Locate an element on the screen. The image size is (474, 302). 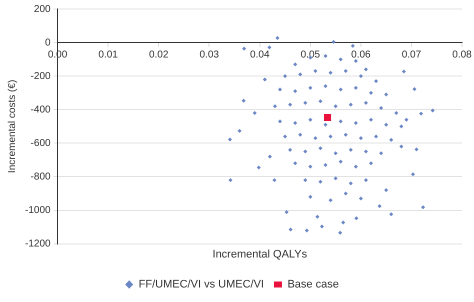
x-tick-label: 0.02 is located at coordinates (158, 54).